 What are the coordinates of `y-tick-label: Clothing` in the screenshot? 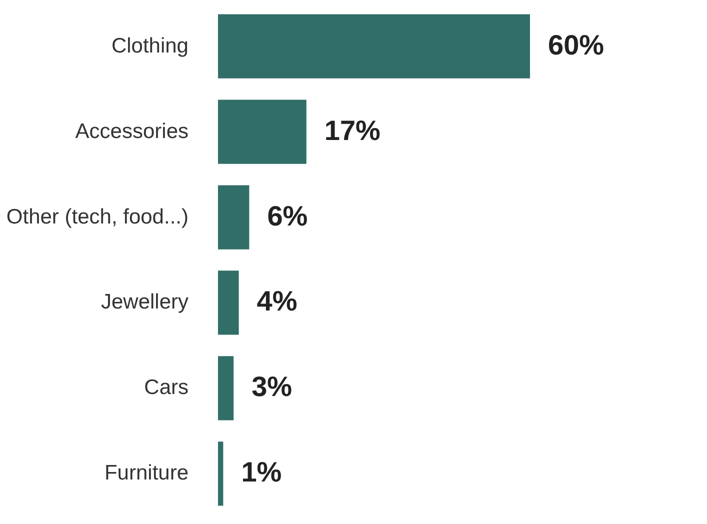 It's located at (149, 46).